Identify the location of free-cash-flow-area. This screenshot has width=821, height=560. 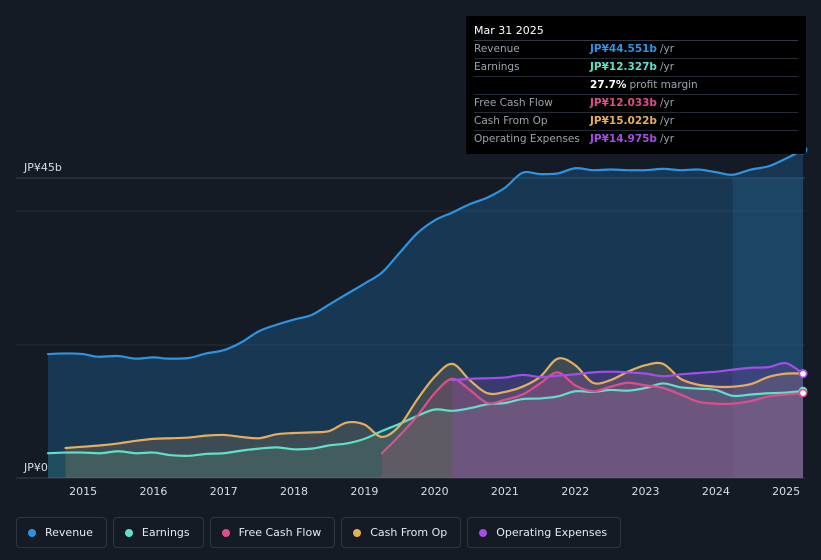
(592, 425).